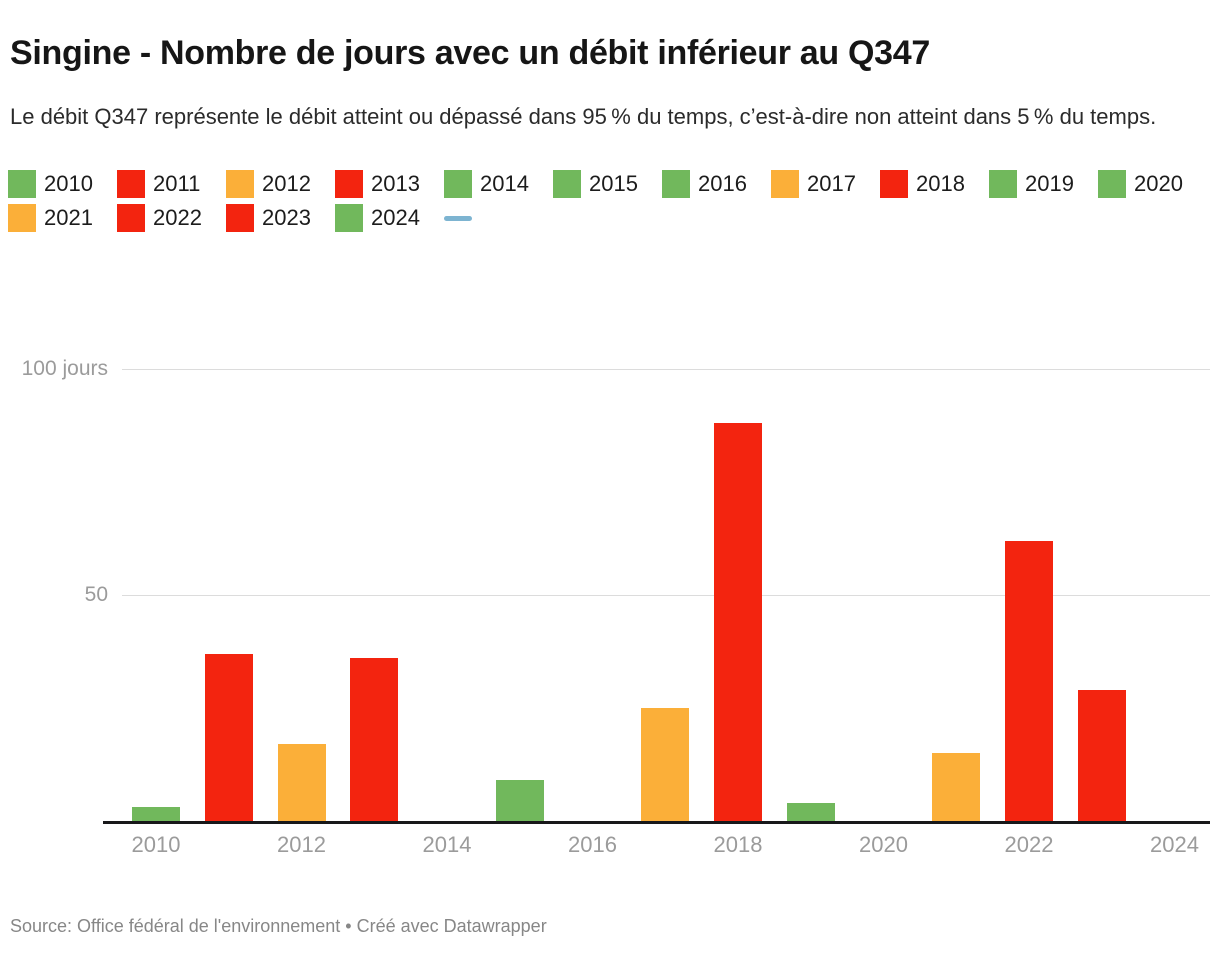 The width and height of the screenshot is (1220, 956). Describe the element at coordinates (1049, 183) in the screenshot. I see `legend-label: 2019` at that location.